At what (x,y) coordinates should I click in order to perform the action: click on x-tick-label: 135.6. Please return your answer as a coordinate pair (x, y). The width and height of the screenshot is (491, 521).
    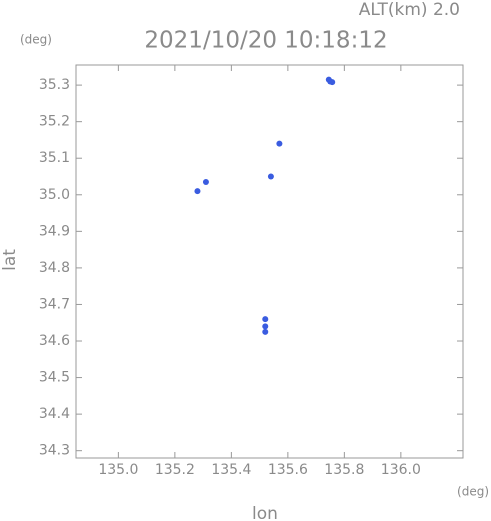
    Looking at the image, I should click on (288, 470).